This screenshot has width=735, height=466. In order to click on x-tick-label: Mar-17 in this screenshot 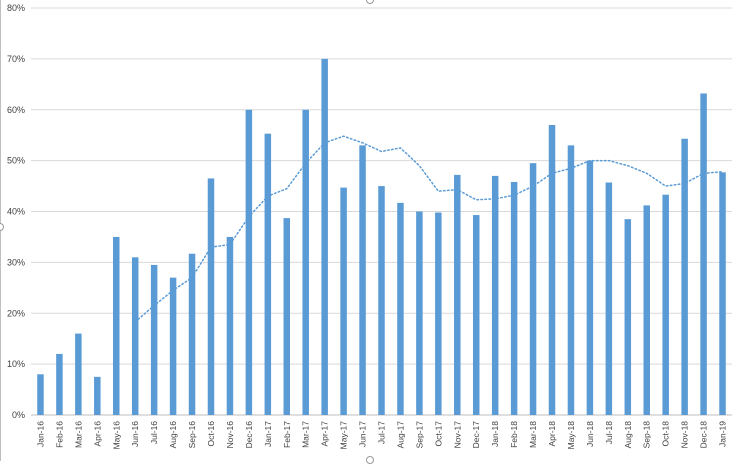, I will do `click(306, 434)`.